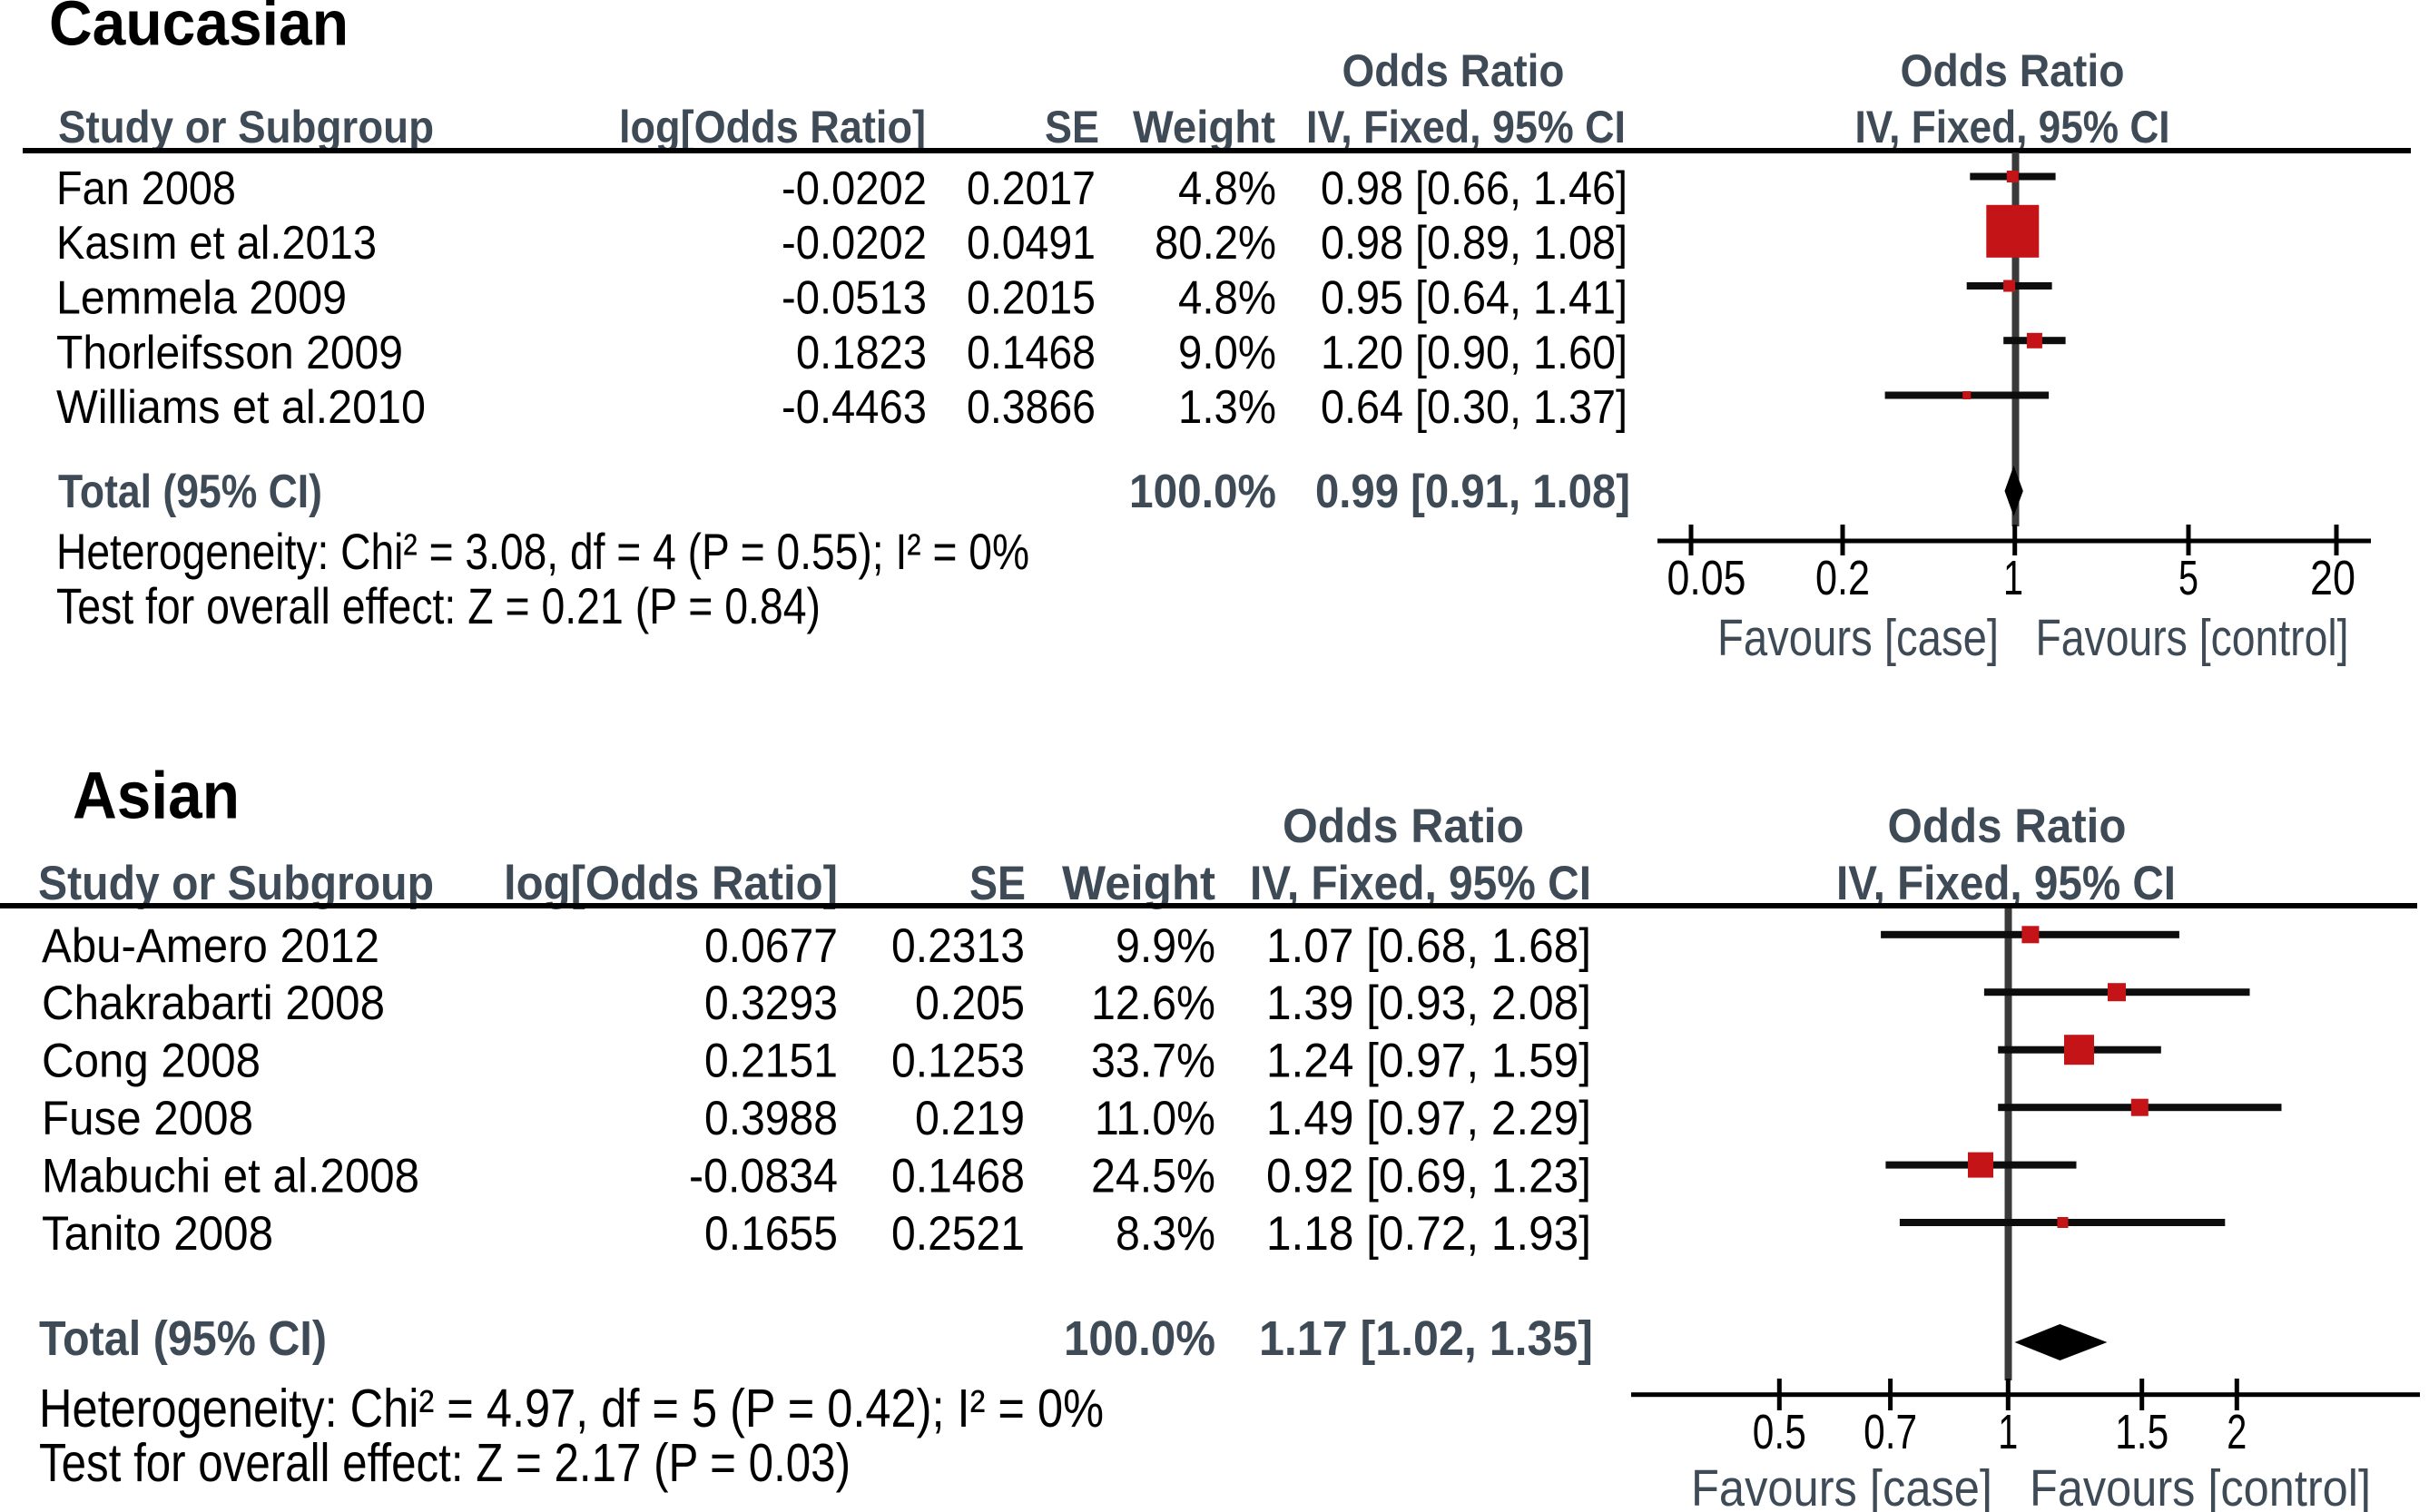 The width and height of the screenshot is (2429, 1512). I want to click on svg-text: 0.0491, so click(1031, 243).